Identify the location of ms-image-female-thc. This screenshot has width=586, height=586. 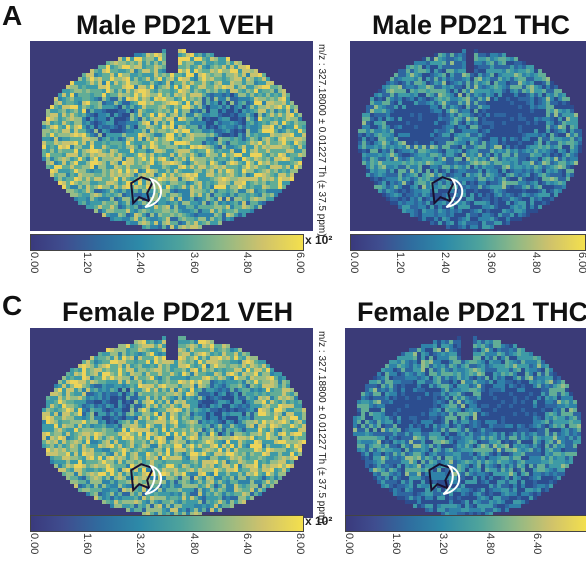
(465, 423).